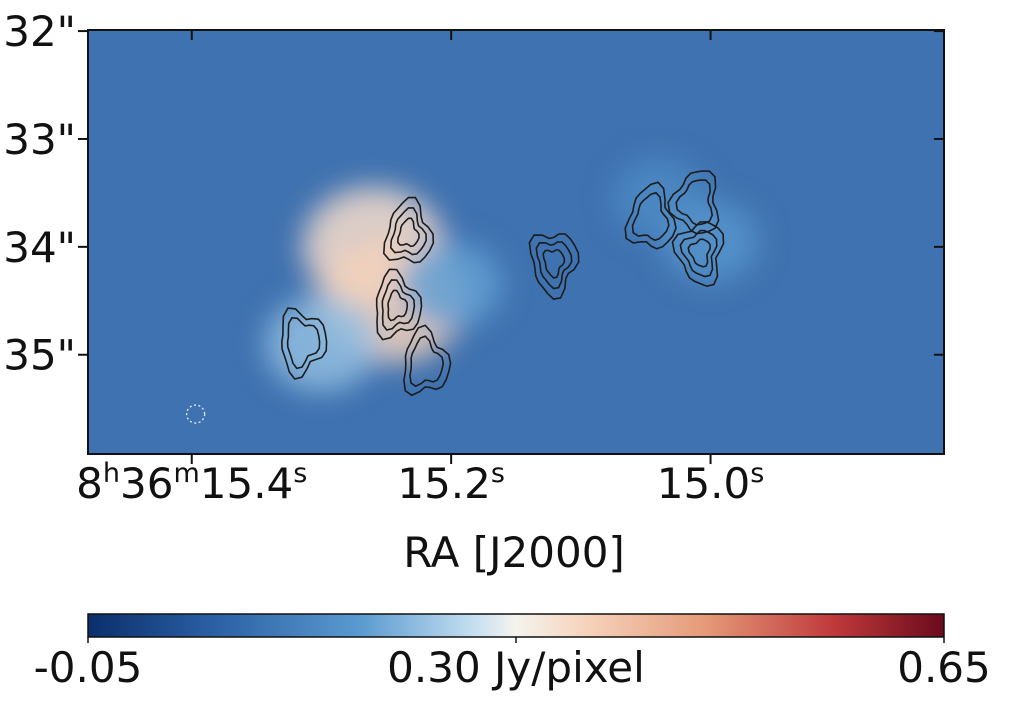 The height and width of the screenshot is (718, 1024). I want to click on x-tick-label: 8h36m15.4s, so click(191, 483).